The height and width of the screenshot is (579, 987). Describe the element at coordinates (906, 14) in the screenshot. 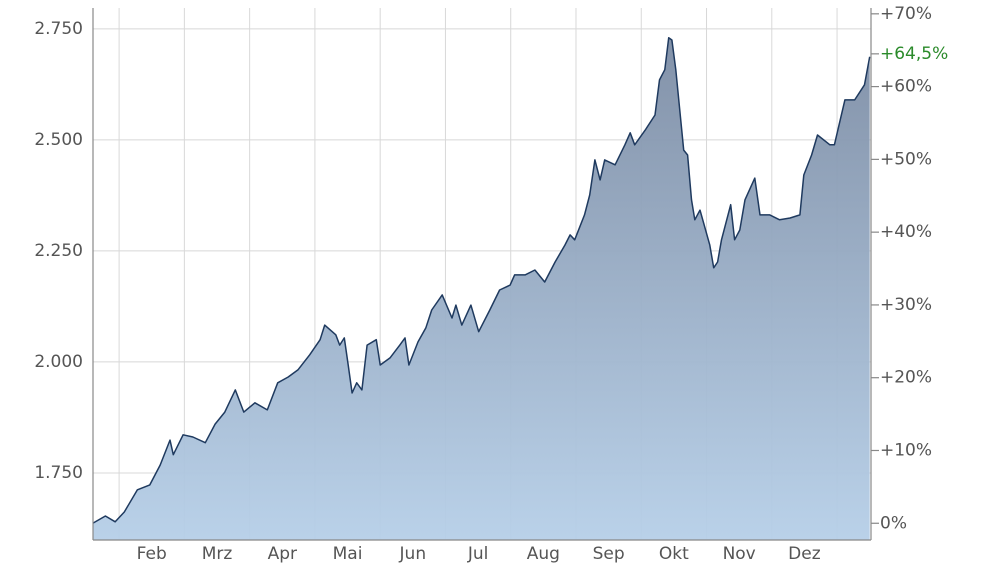

I see `y2-tick-label: +70%` at that location.